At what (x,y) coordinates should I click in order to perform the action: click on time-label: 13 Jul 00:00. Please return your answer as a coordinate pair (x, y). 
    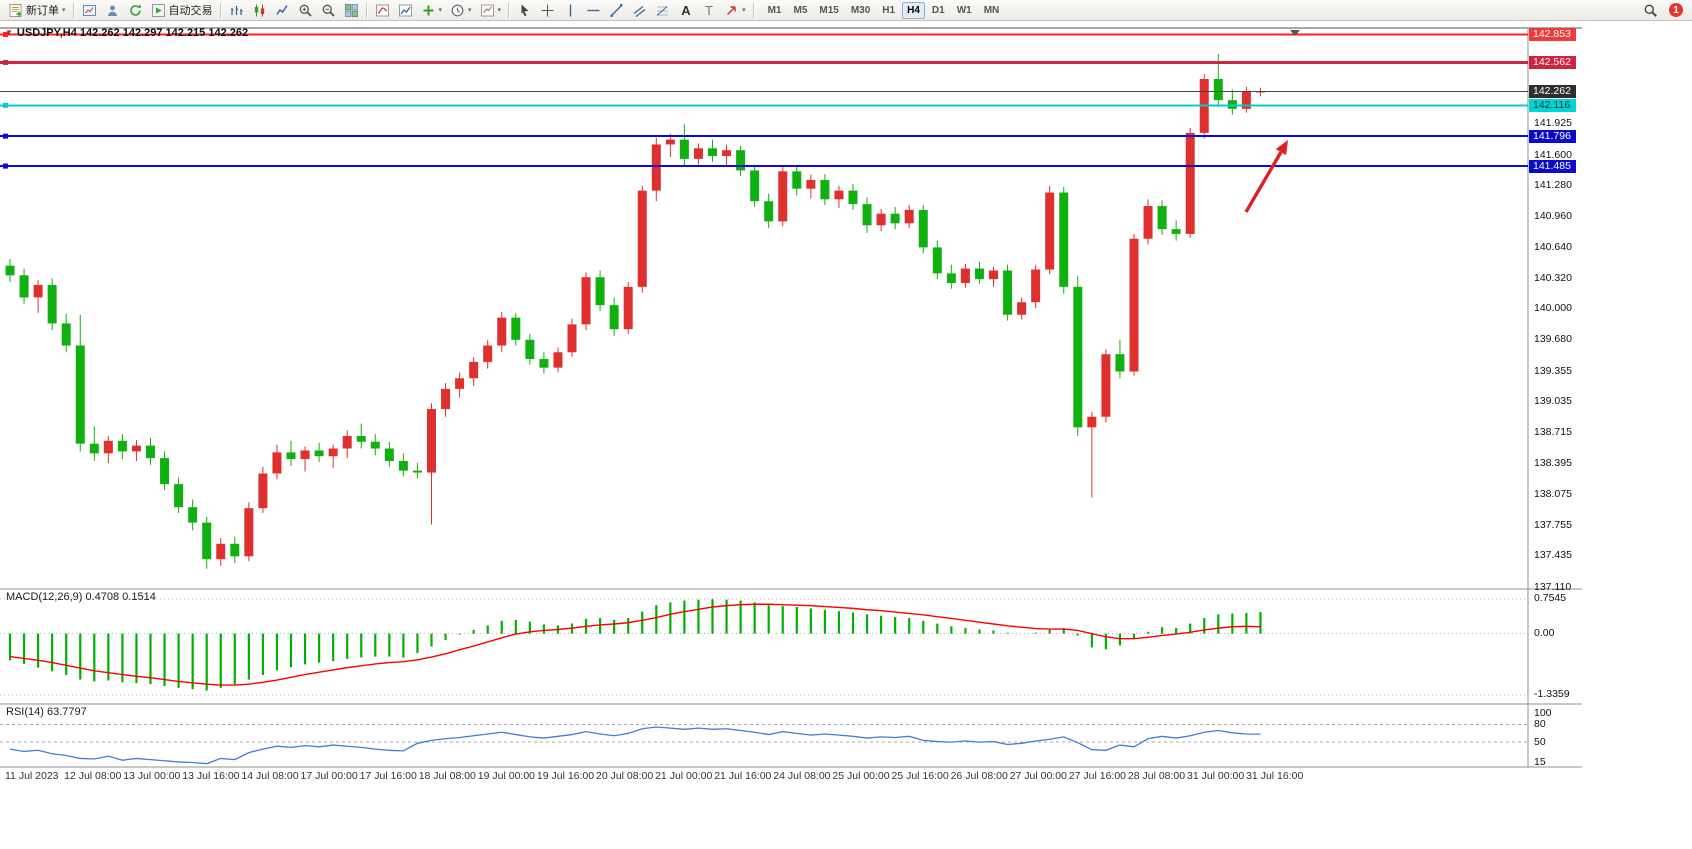
    Looking at the image, I should click on (152, 776).